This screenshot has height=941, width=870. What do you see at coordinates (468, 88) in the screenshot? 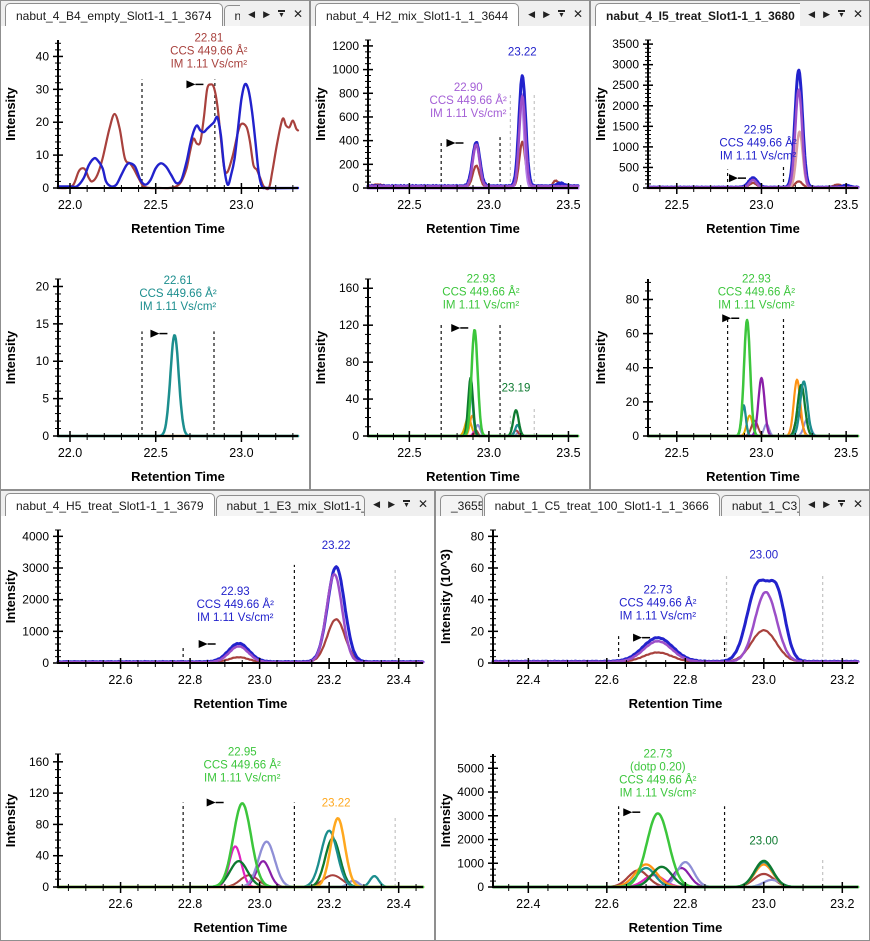
I see `svg-text: 22.90` at bounding box center [468, 88].